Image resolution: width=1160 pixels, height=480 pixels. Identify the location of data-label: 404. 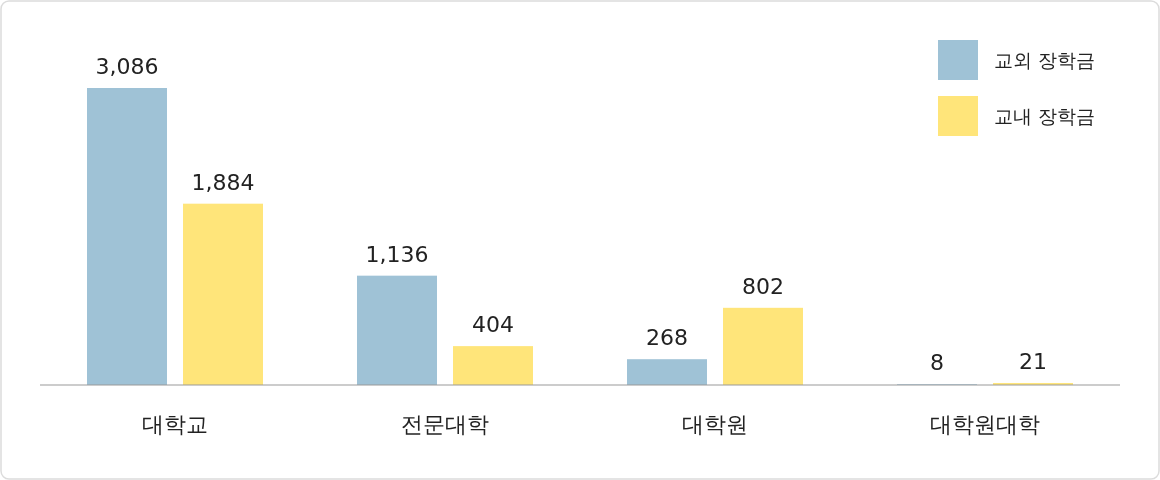
(493, 325).